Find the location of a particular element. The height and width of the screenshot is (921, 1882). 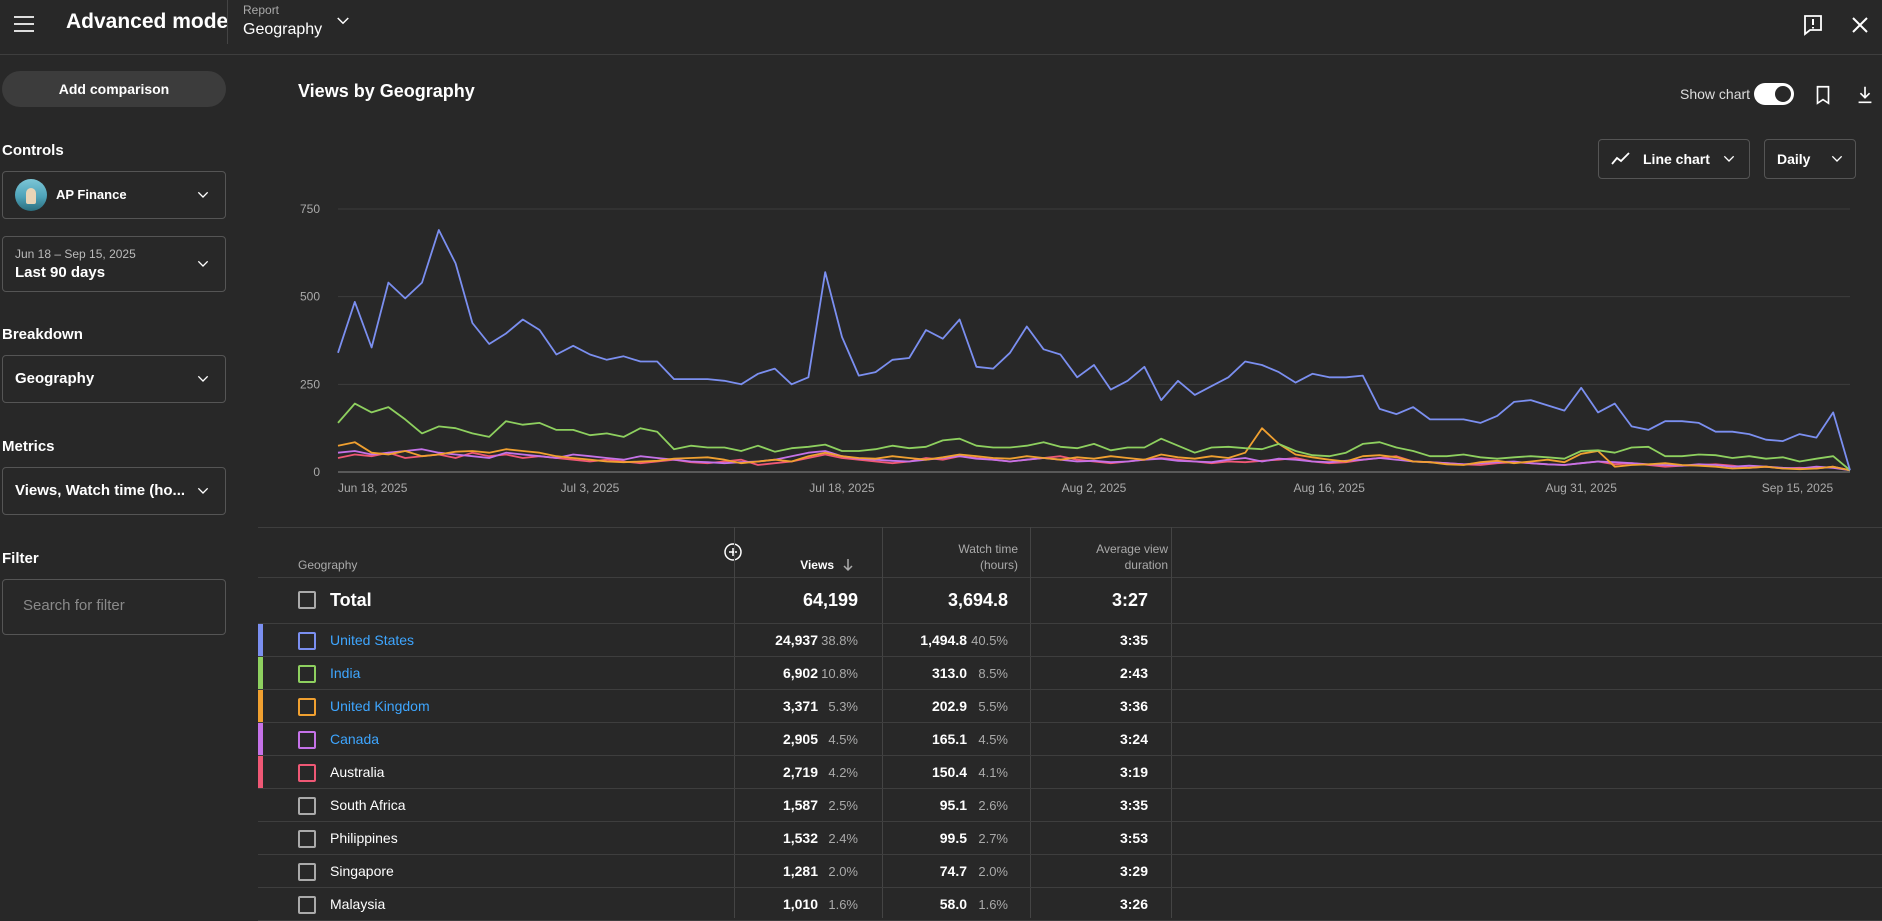

date-range-selector: Jun 18 – Sep 15, 2025 Last 90 days is located at coordinates (114, 264).